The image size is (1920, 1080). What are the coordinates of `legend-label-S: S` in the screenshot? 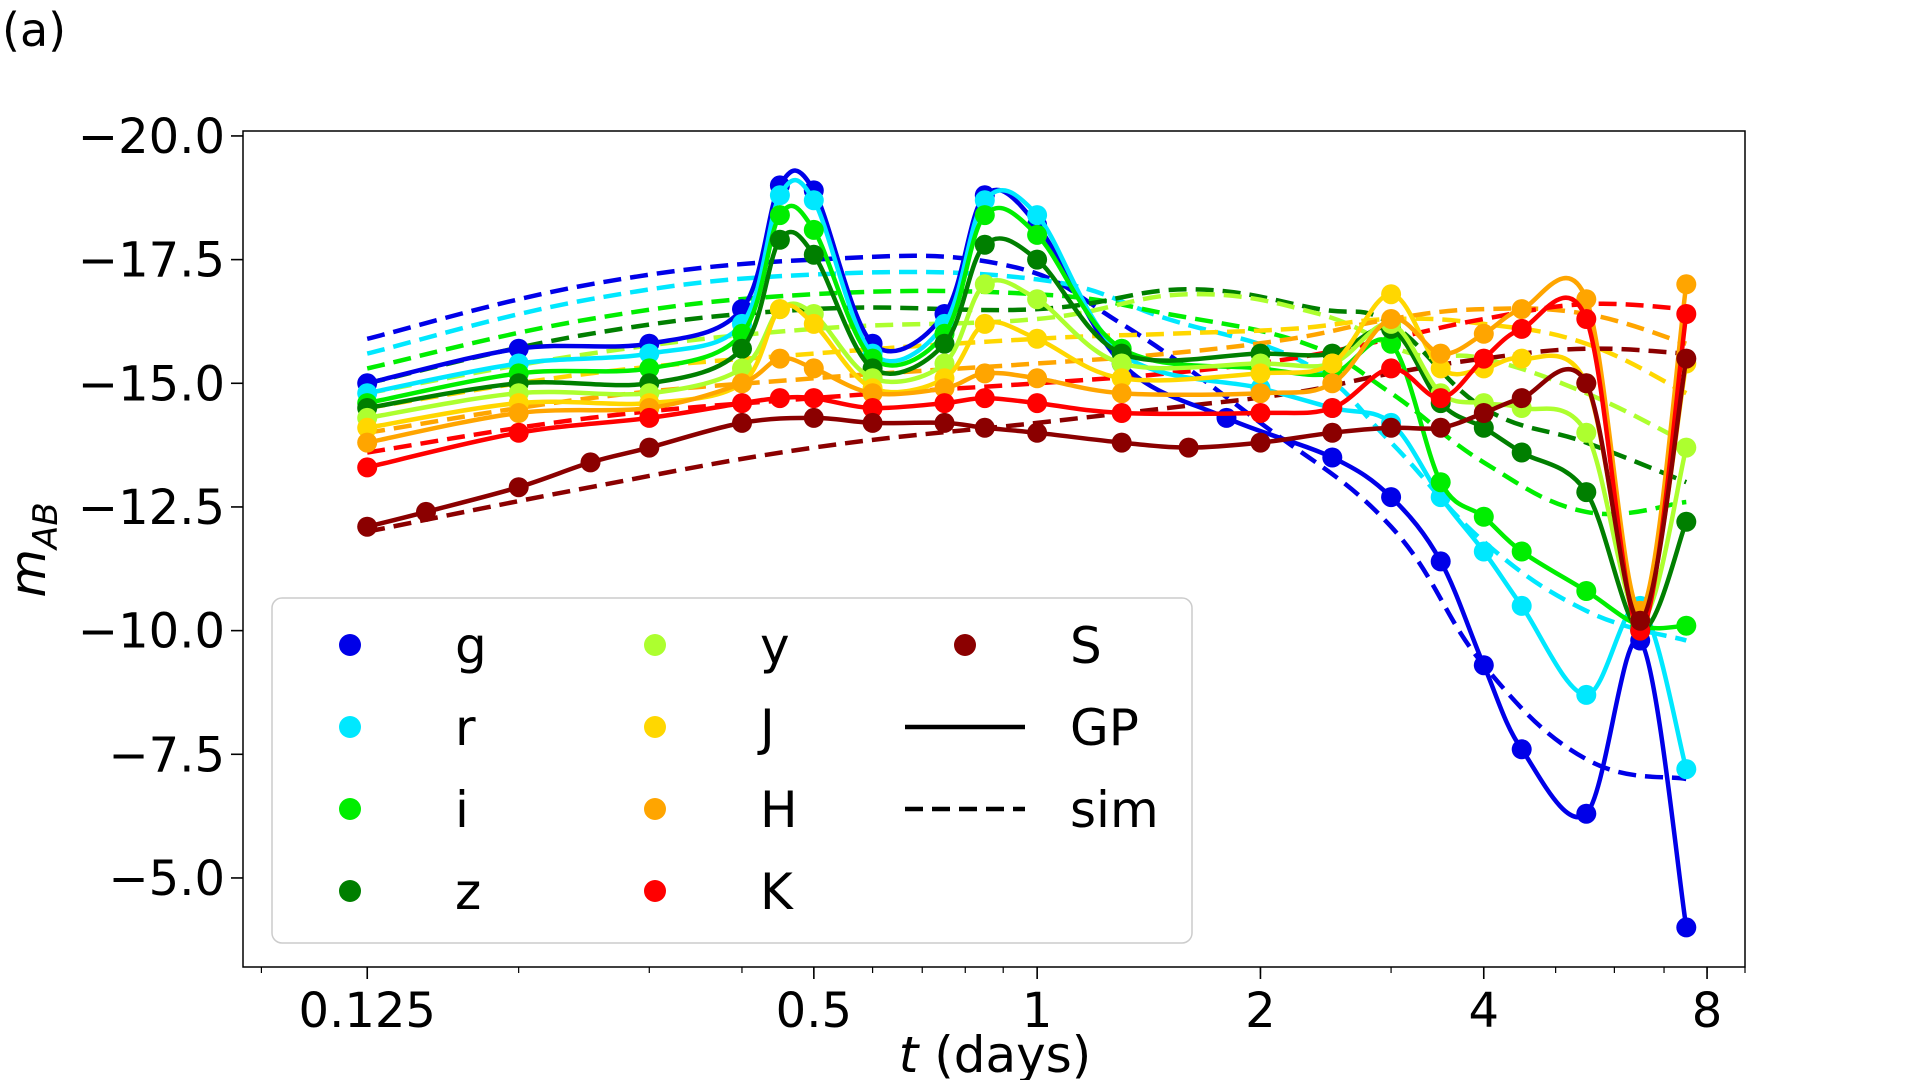 It's located at (1086, 646).